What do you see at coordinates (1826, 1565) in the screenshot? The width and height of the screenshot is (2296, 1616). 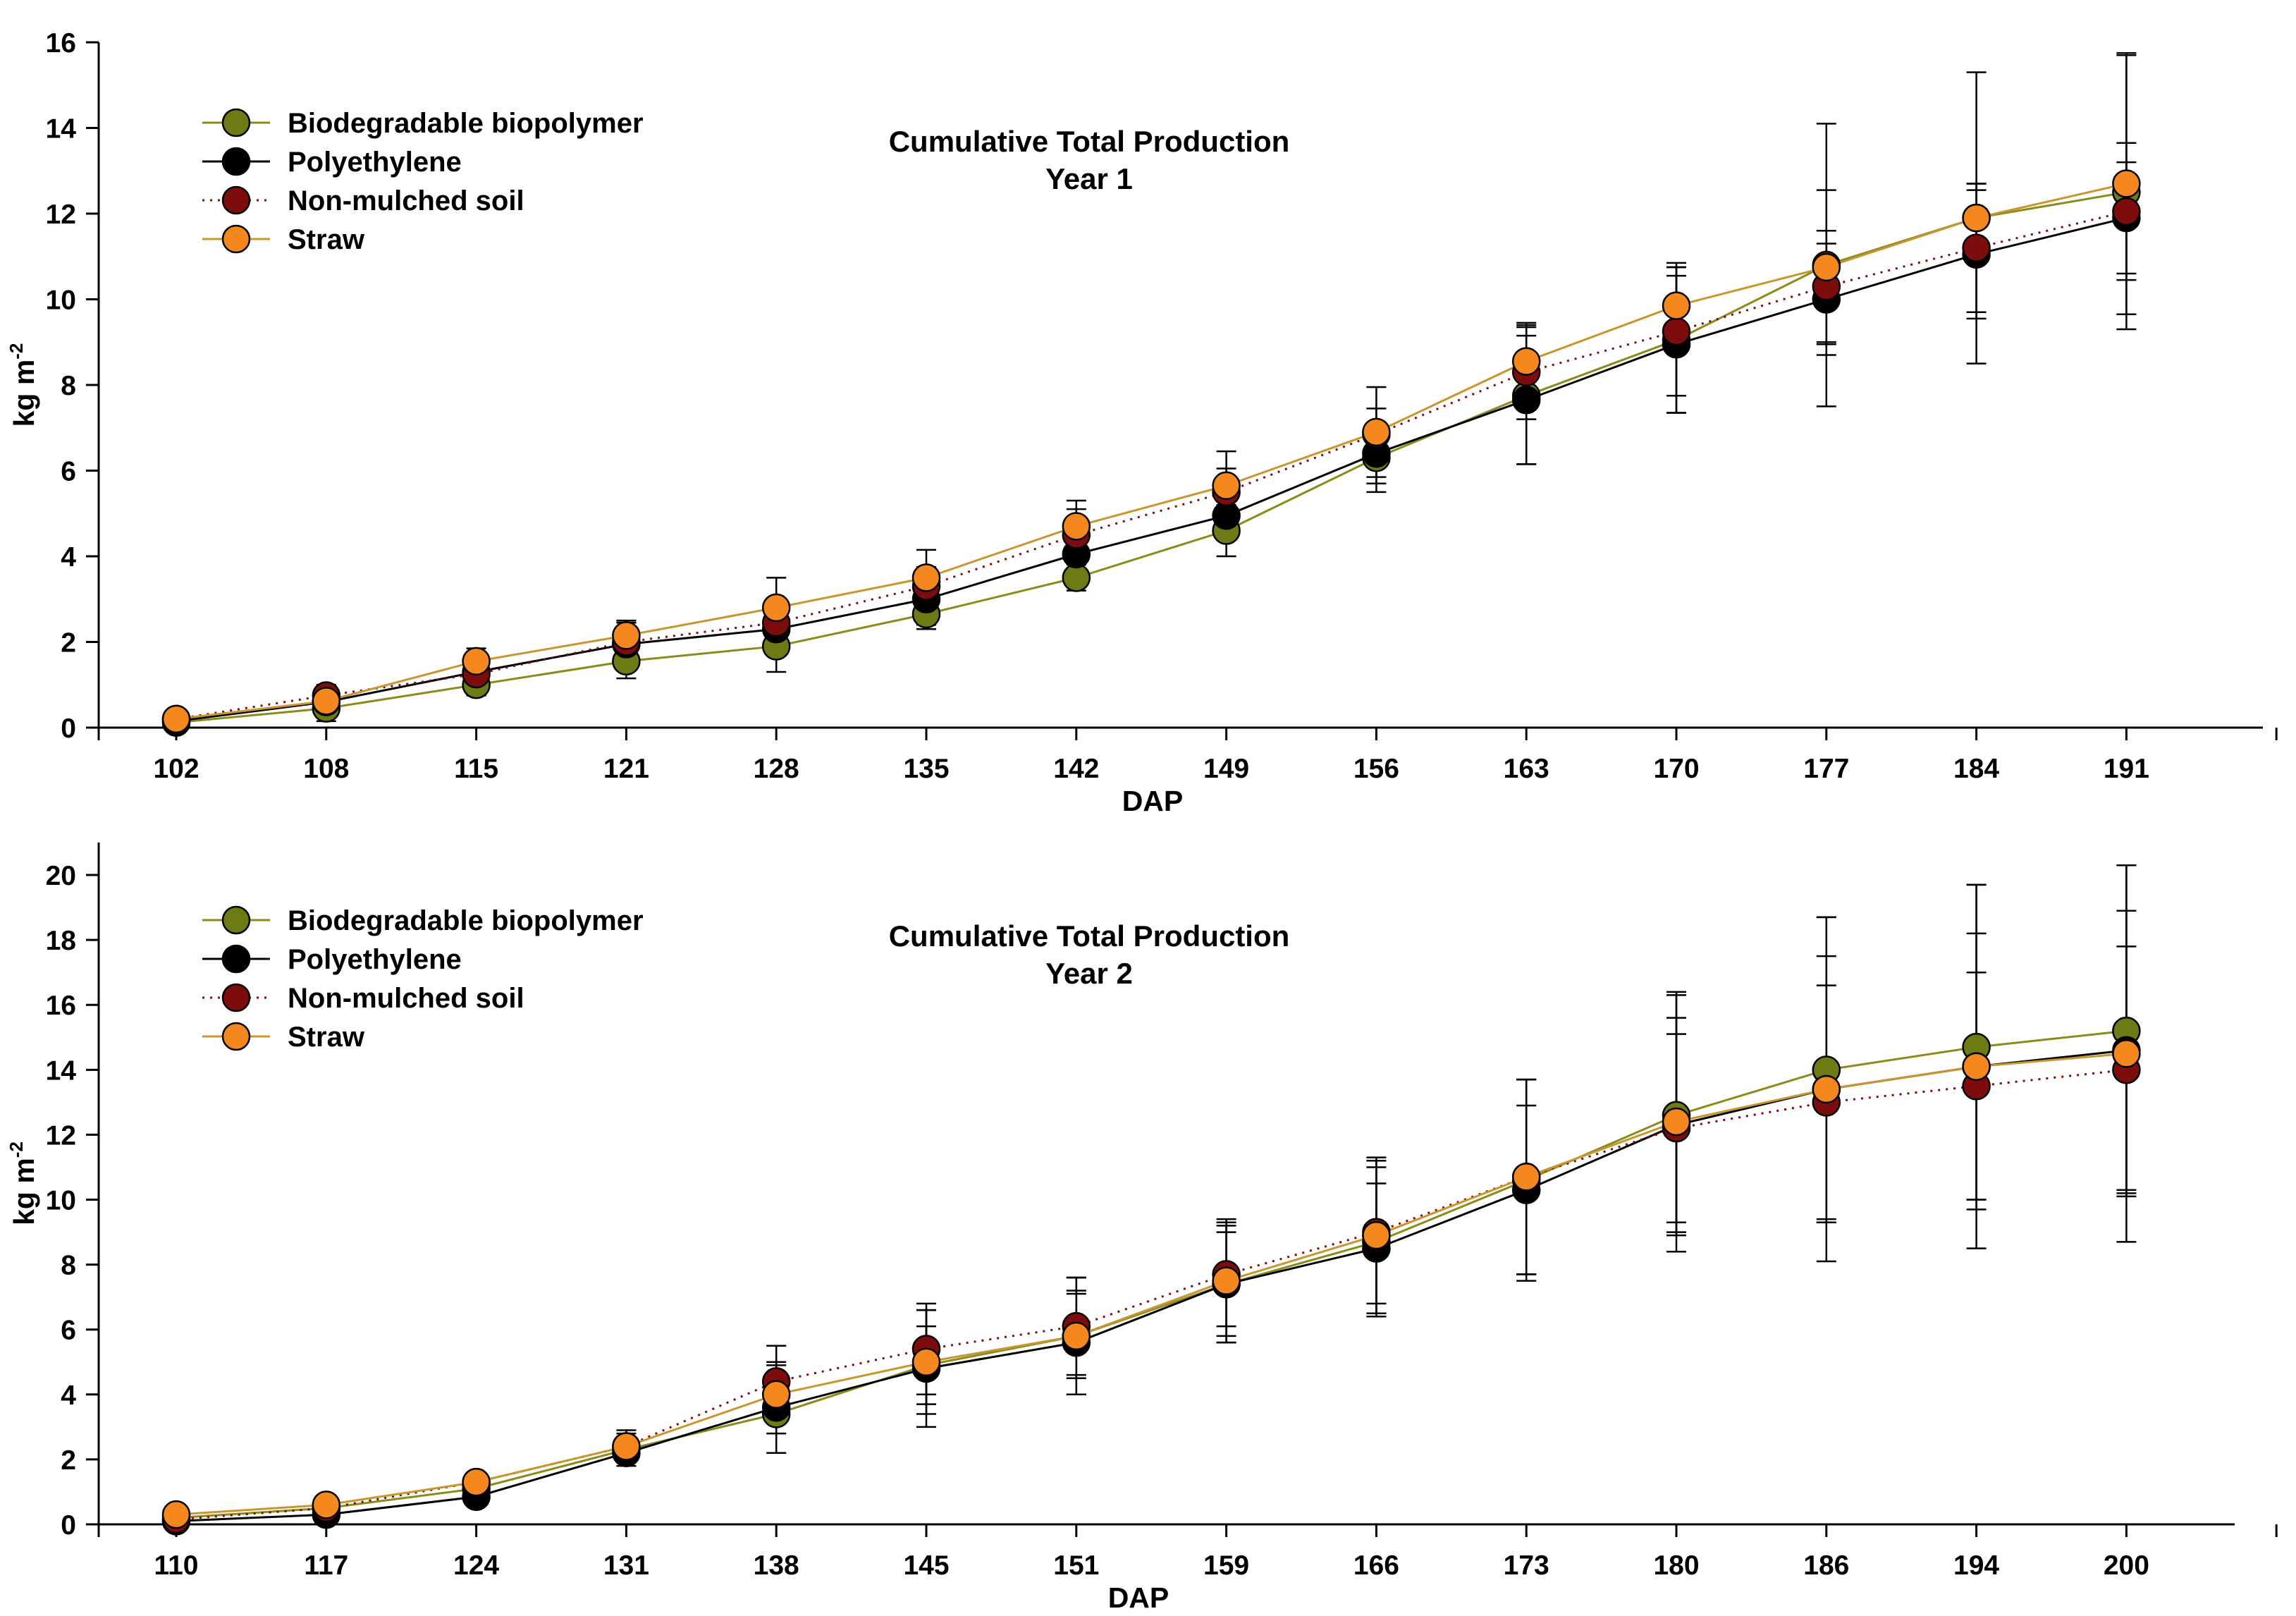 I see `x-tick-label: 186` at bounding box center [1826, 1565].